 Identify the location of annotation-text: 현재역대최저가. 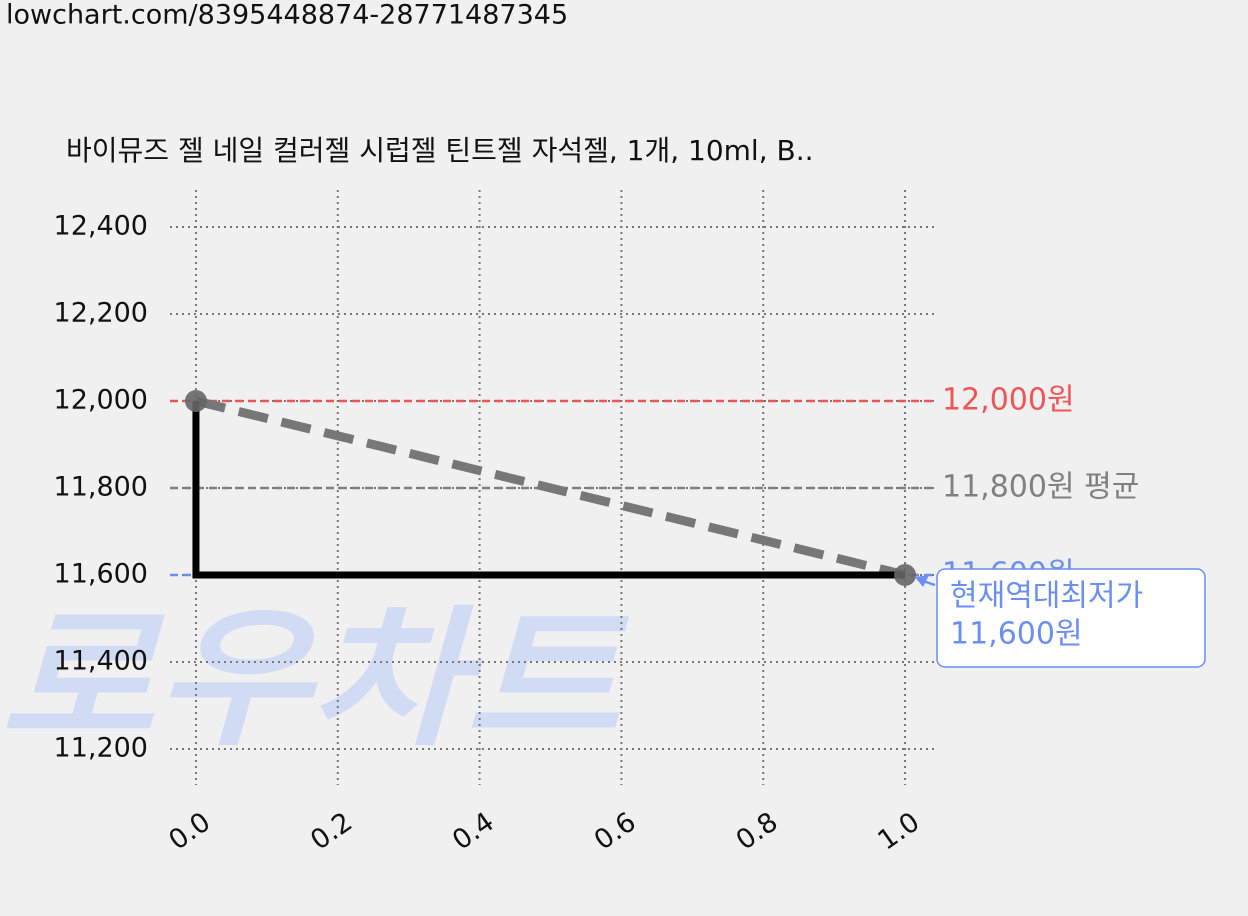
(1046, 596).